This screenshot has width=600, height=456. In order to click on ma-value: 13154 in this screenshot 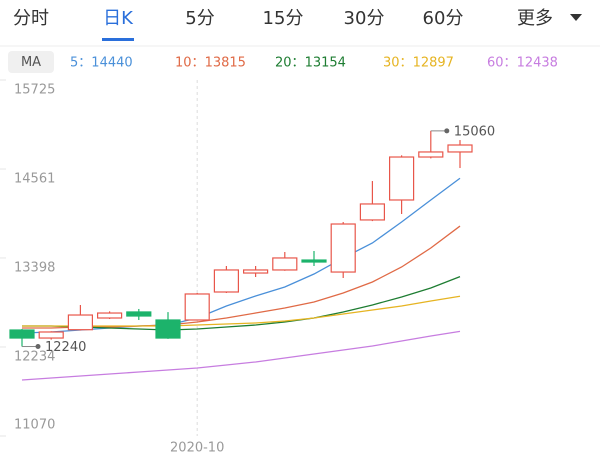, I will do `click(325, 62)`.